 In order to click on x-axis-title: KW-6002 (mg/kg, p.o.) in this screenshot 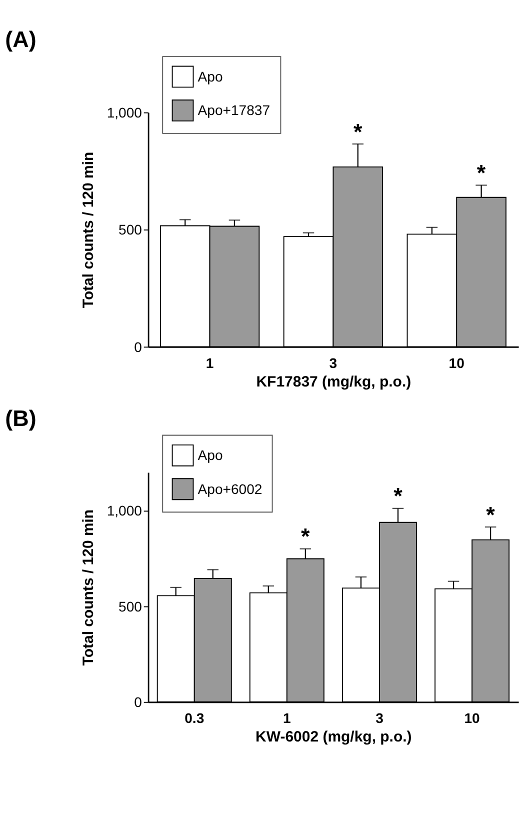, I will do `click(334, 737)`.